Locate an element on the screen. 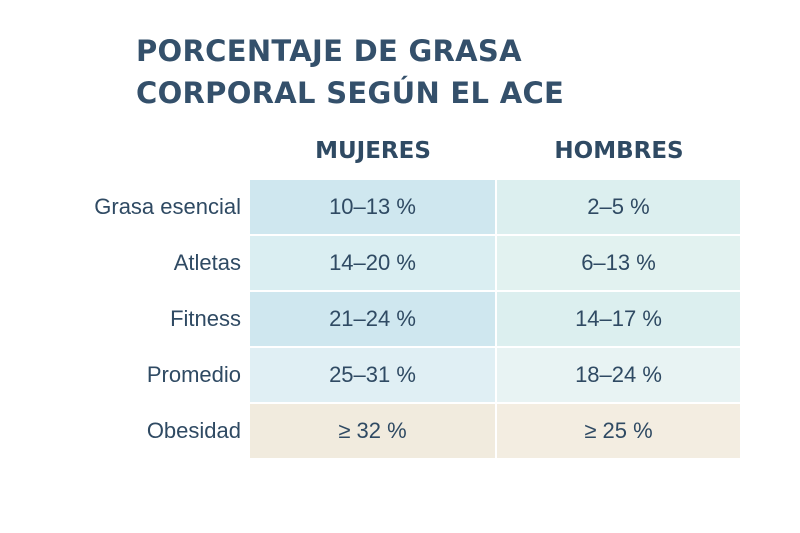 This screenshot has width=800, height=533. cell-men-fitness: 14–17 % is located at coordinates (618, 319).